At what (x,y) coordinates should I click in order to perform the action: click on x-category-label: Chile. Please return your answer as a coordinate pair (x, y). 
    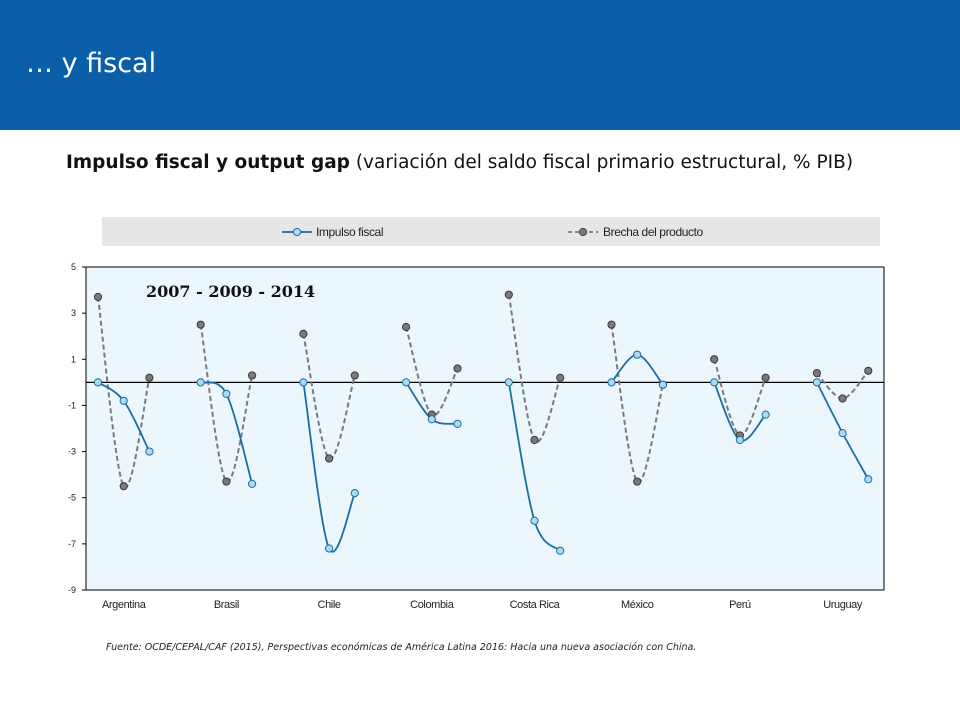
    Looking at the image, I should click on (329, 605).